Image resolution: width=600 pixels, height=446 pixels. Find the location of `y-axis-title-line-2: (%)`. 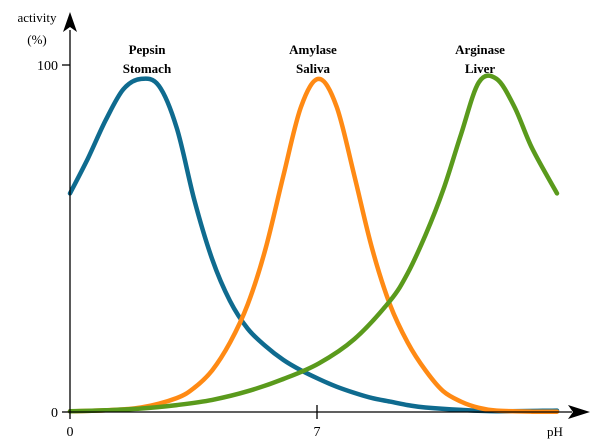

y-axis-title-line-2: (%) is located at coordinates (37, 39).